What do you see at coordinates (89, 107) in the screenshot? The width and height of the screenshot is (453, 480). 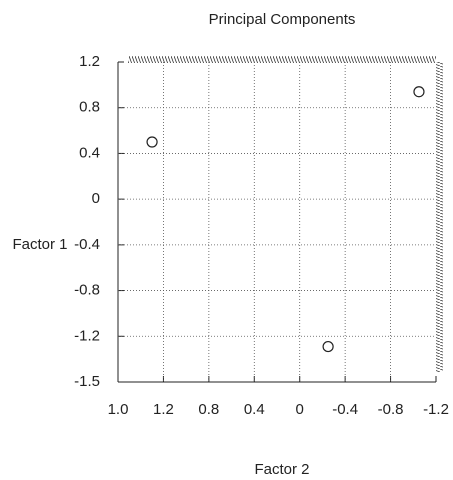 I see `y-tick-label: 0.8` at bounding box center [89, 107].